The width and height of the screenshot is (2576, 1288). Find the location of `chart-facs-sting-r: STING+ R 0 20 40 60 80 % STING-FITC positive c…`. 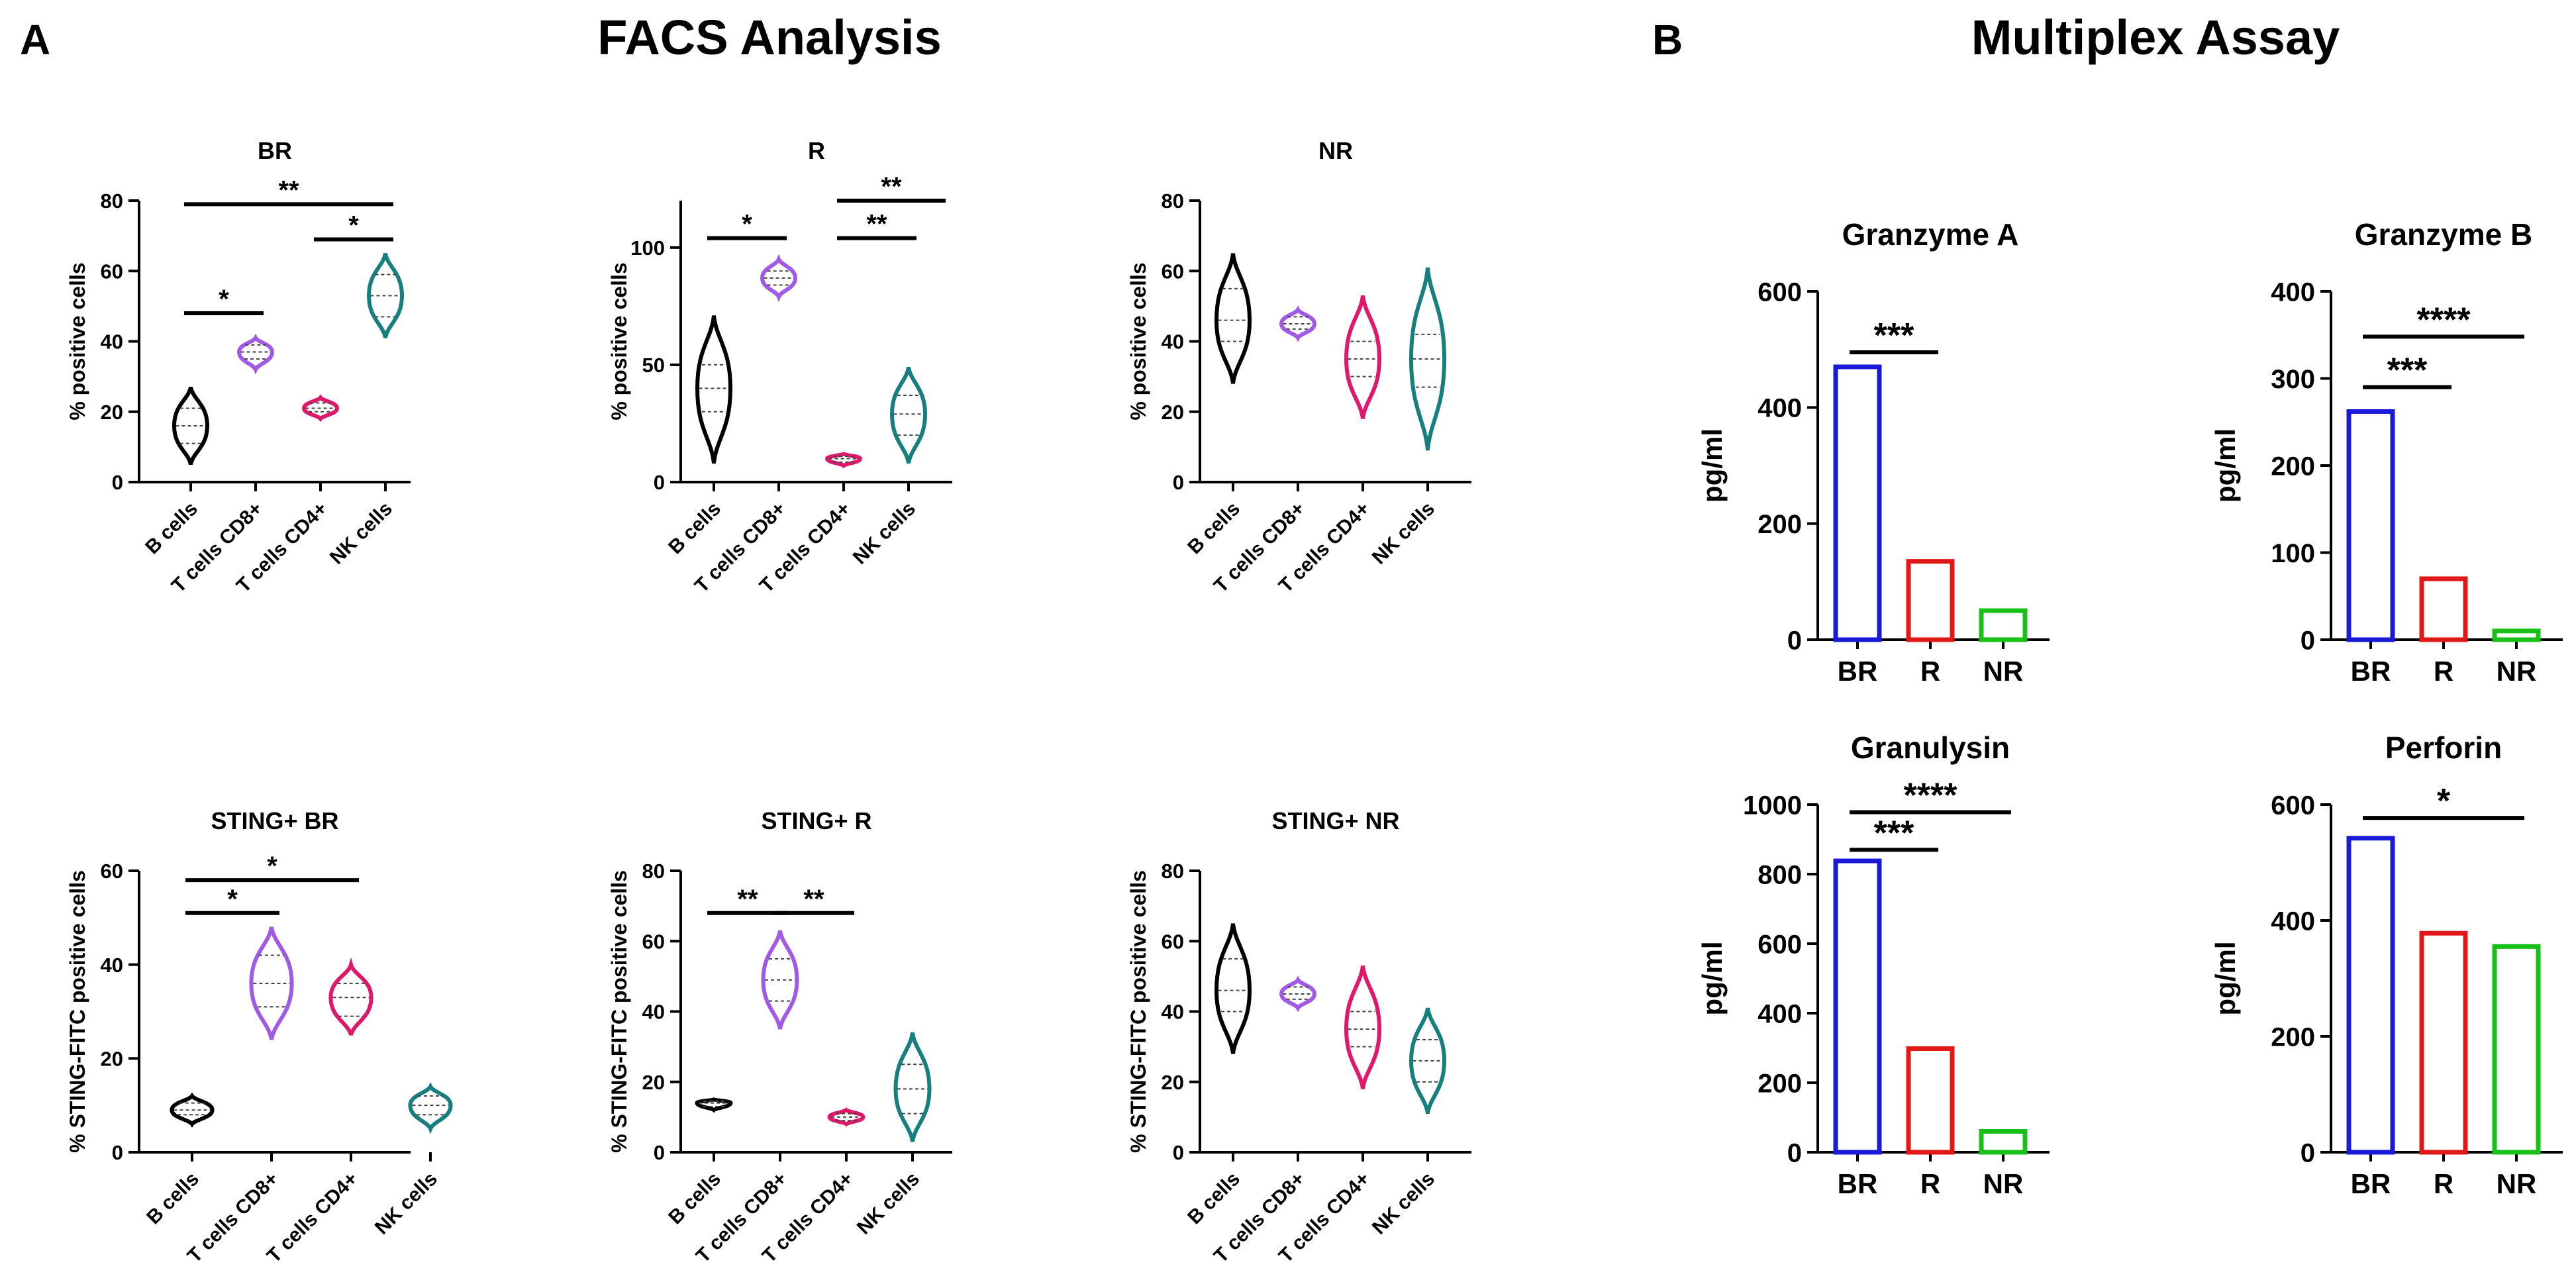

chart-facs-sting-r: STING+ R 0 20 40 60 80 % STING-FITC positive c… is located at coordinates (779, 1037).